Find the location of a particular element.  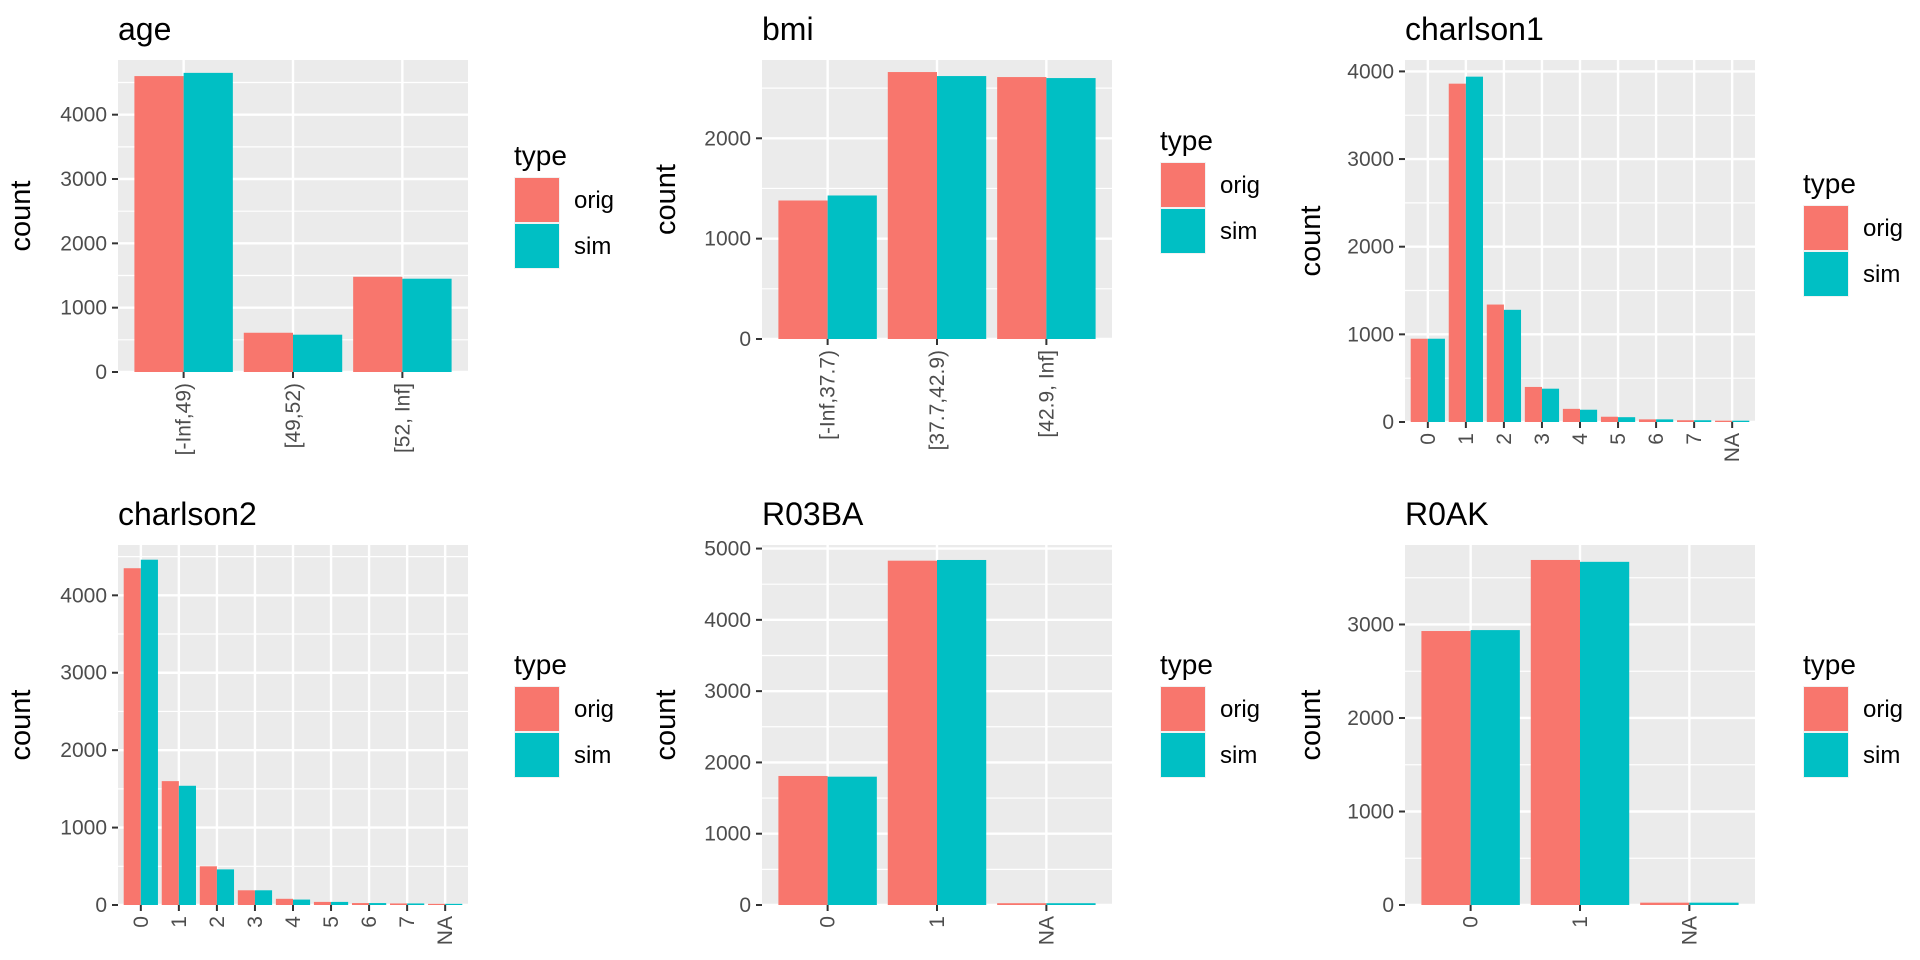

bar-sim-[52, Inf] is located at coordinates (427, 325).